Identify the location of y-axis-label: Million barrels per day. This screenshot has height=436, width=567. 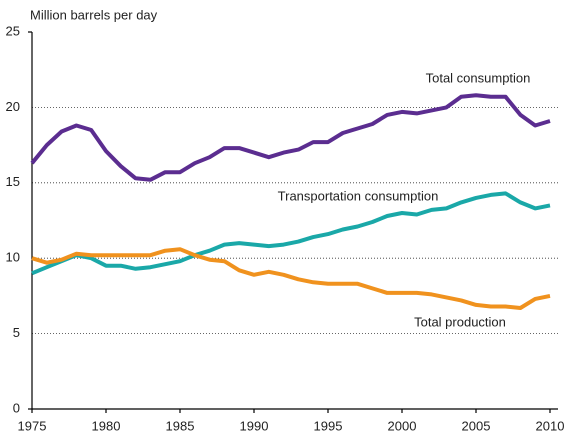
(94, 14).